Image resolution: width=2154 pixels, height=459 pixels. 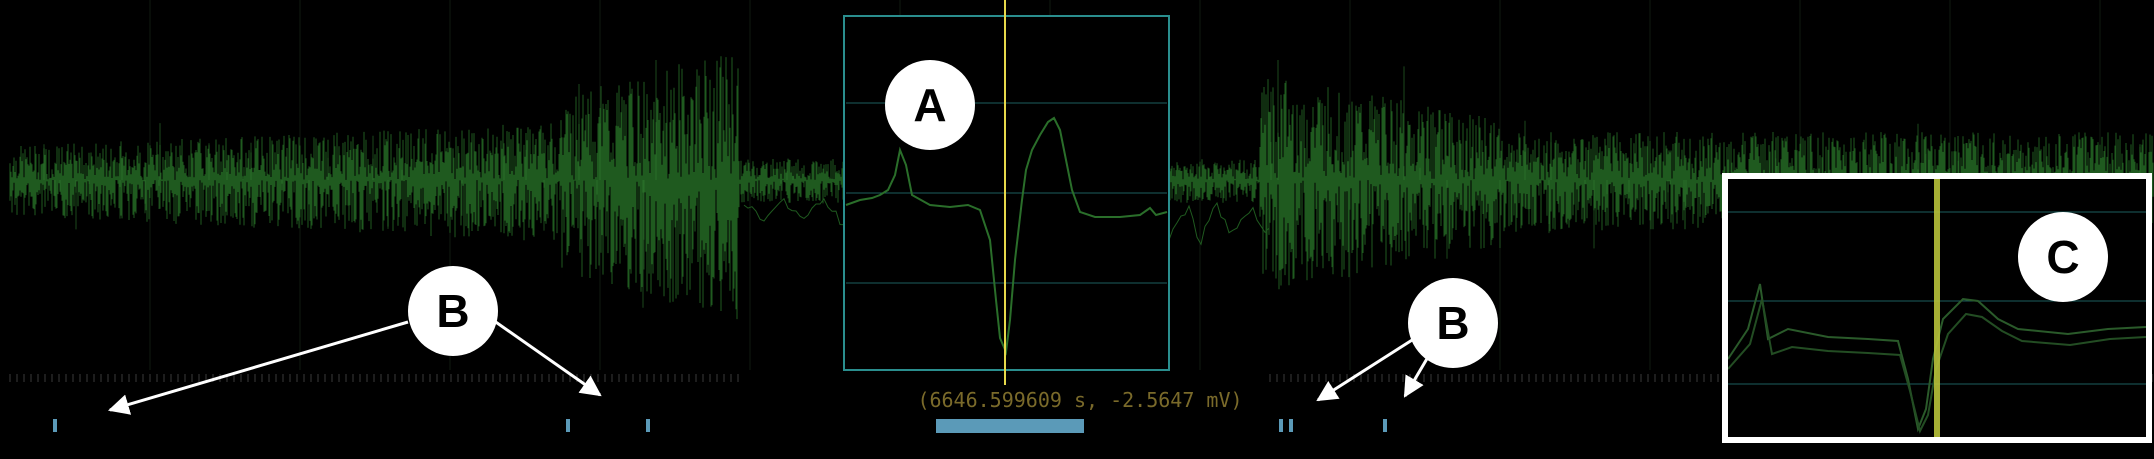 What do you see at coordinates (930, 105) in the screenshot?
I see `label-a: A` at bounding box center [930, 105].